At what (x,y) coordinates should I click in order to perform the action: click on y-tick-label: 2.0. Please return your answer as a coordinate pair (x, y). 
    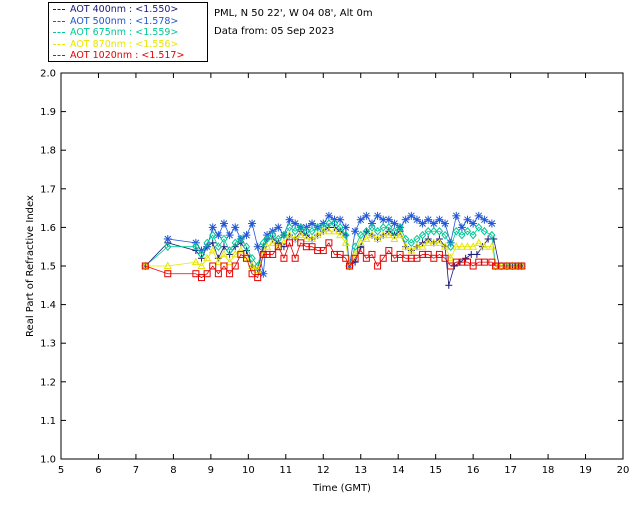
    Looking at the image, I should click on (48, 74).